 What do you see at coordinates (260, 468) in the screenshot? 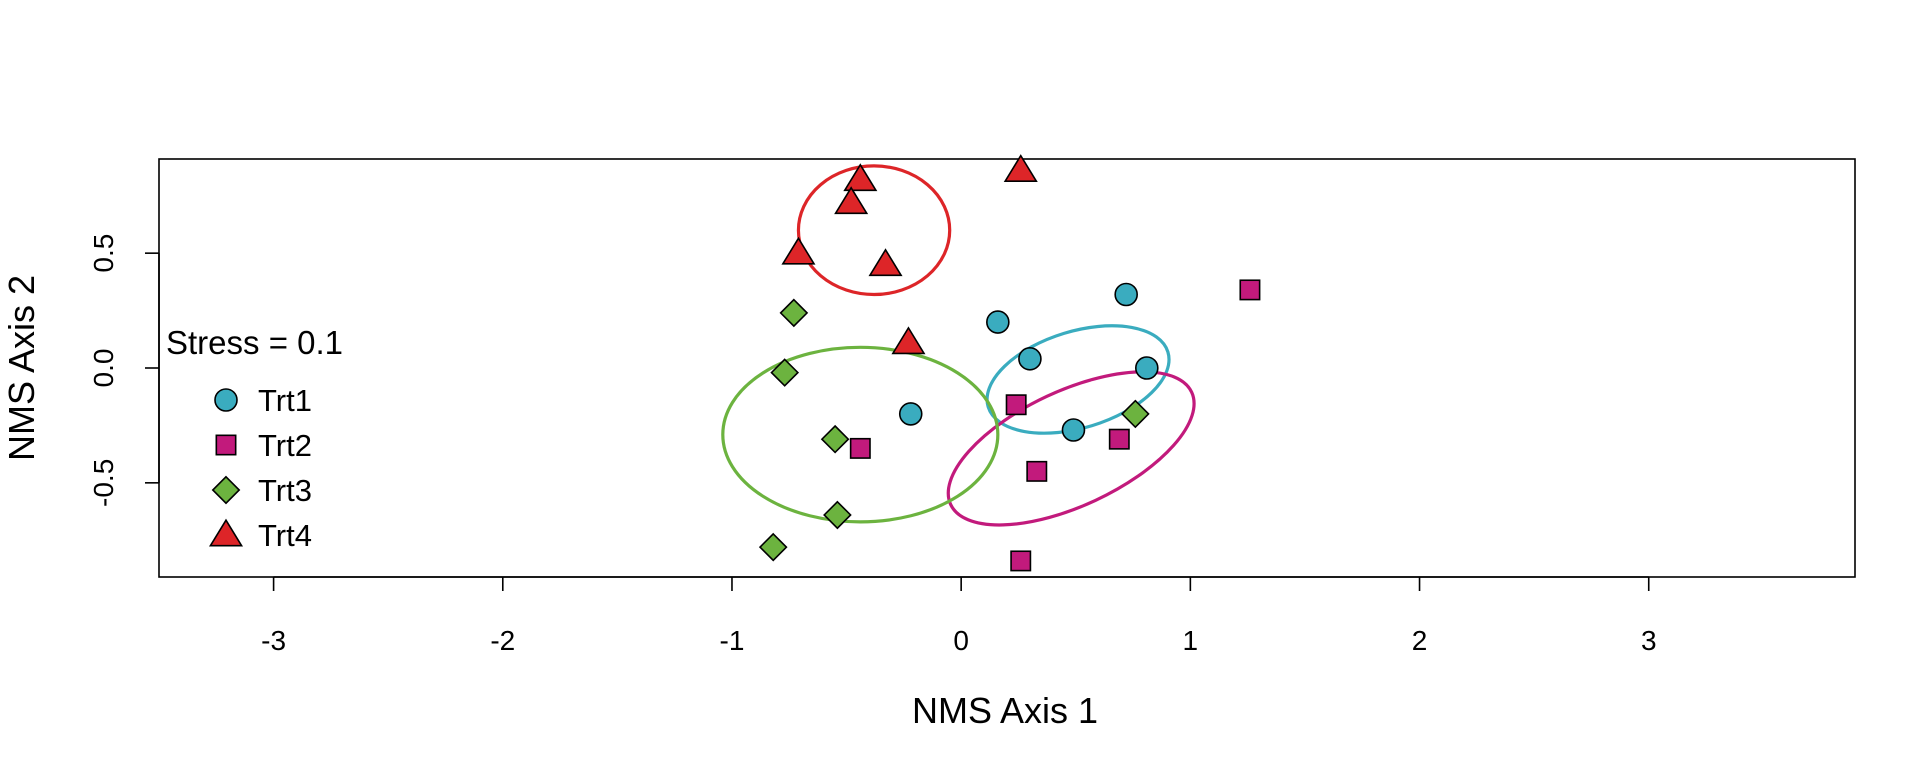
I see `legend: Trt1 Trt2 Trt3 Trt4` at bounding box center [260, 468].